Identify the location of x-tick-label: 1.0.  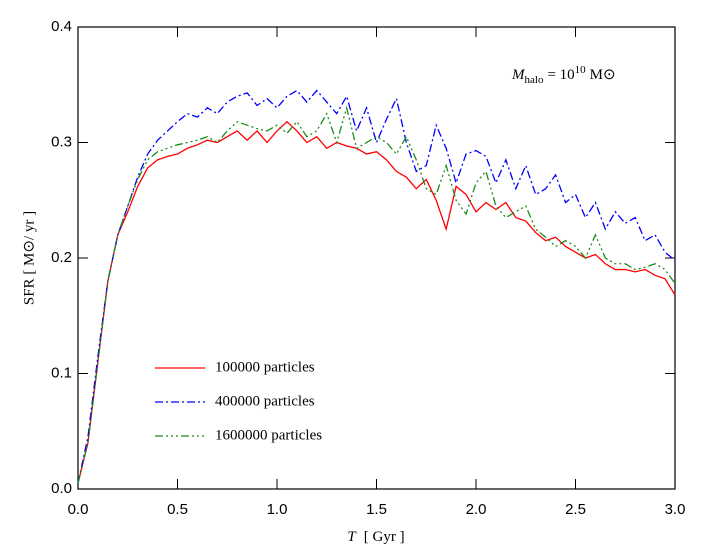
(277, 509).